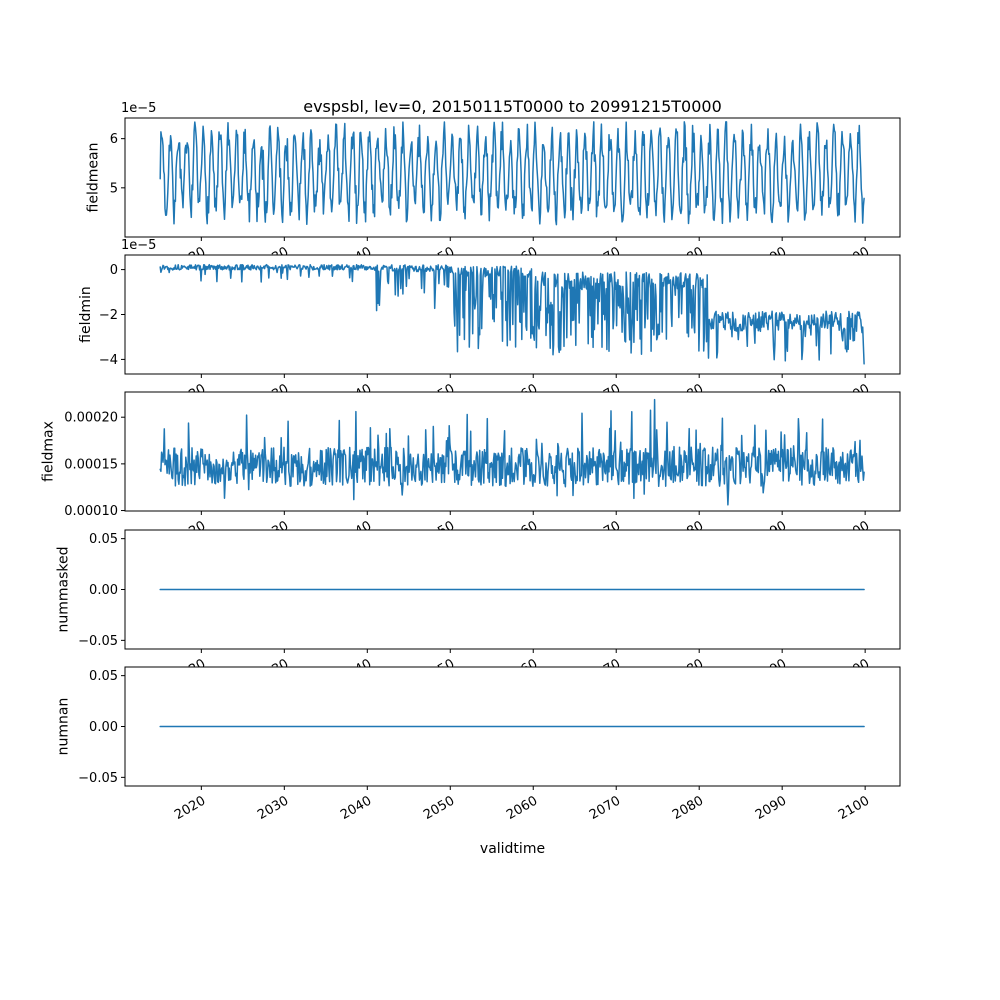 Image resolution: width=1000 pixels, height=1000 pixels. Describe the element at coordinates (91, 464) in the screenshot. I see `y-tick-label: 0.00015` at that location.